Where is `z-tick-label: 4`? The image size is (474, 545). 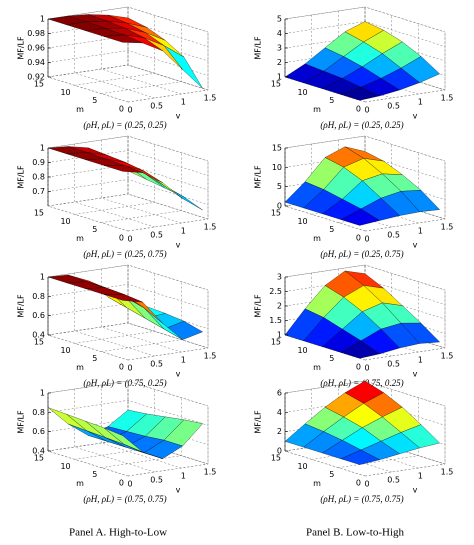 z-tick-label: 4 is located at coordinates (279, 412).